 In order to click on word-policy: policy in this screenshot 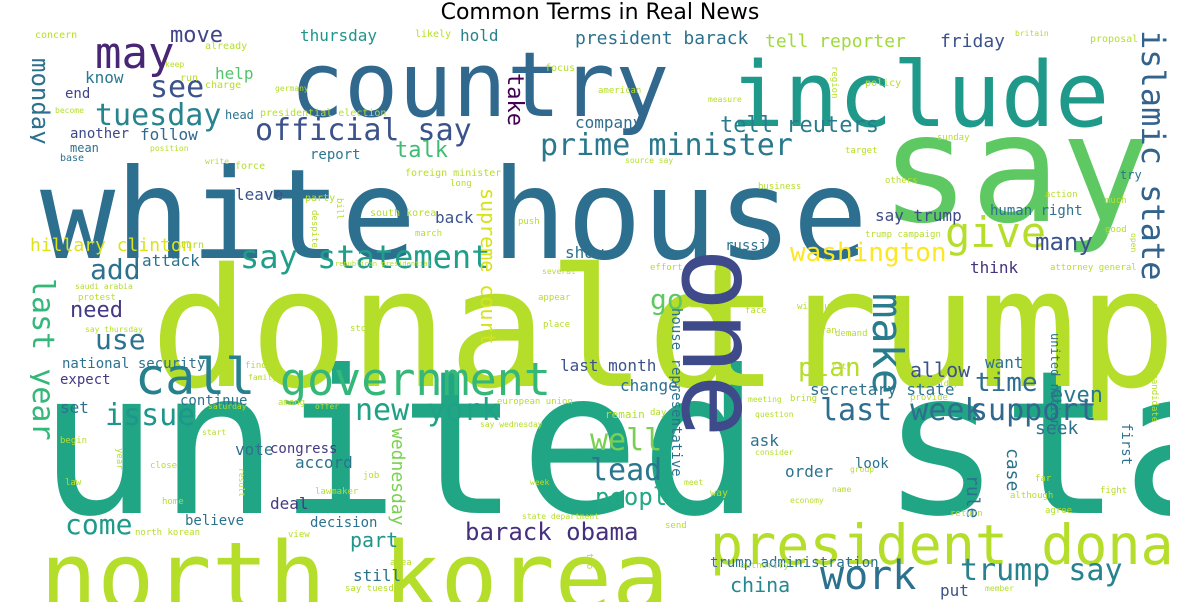, I will do `click(883, 83)`.